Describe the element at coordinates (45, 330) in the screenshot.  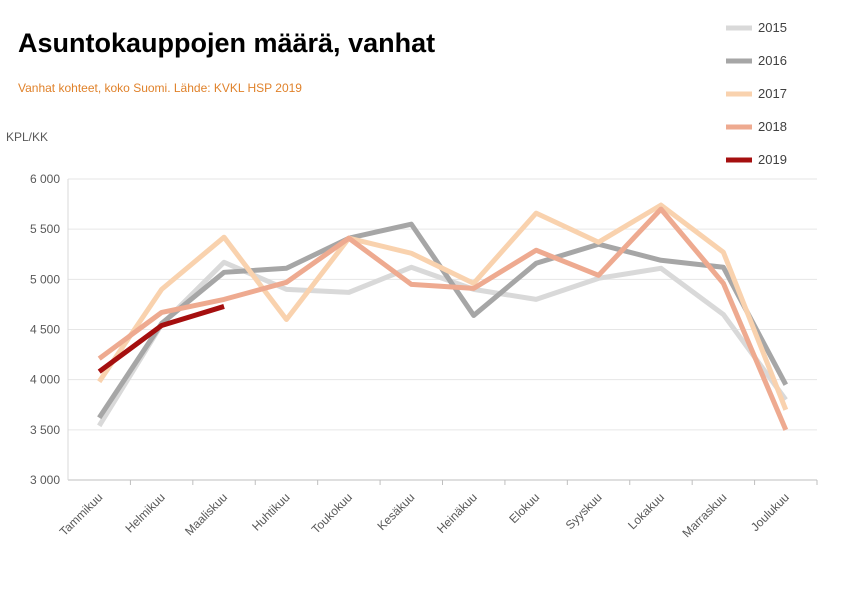
I see `y-tick-label: 4 500` at that location.